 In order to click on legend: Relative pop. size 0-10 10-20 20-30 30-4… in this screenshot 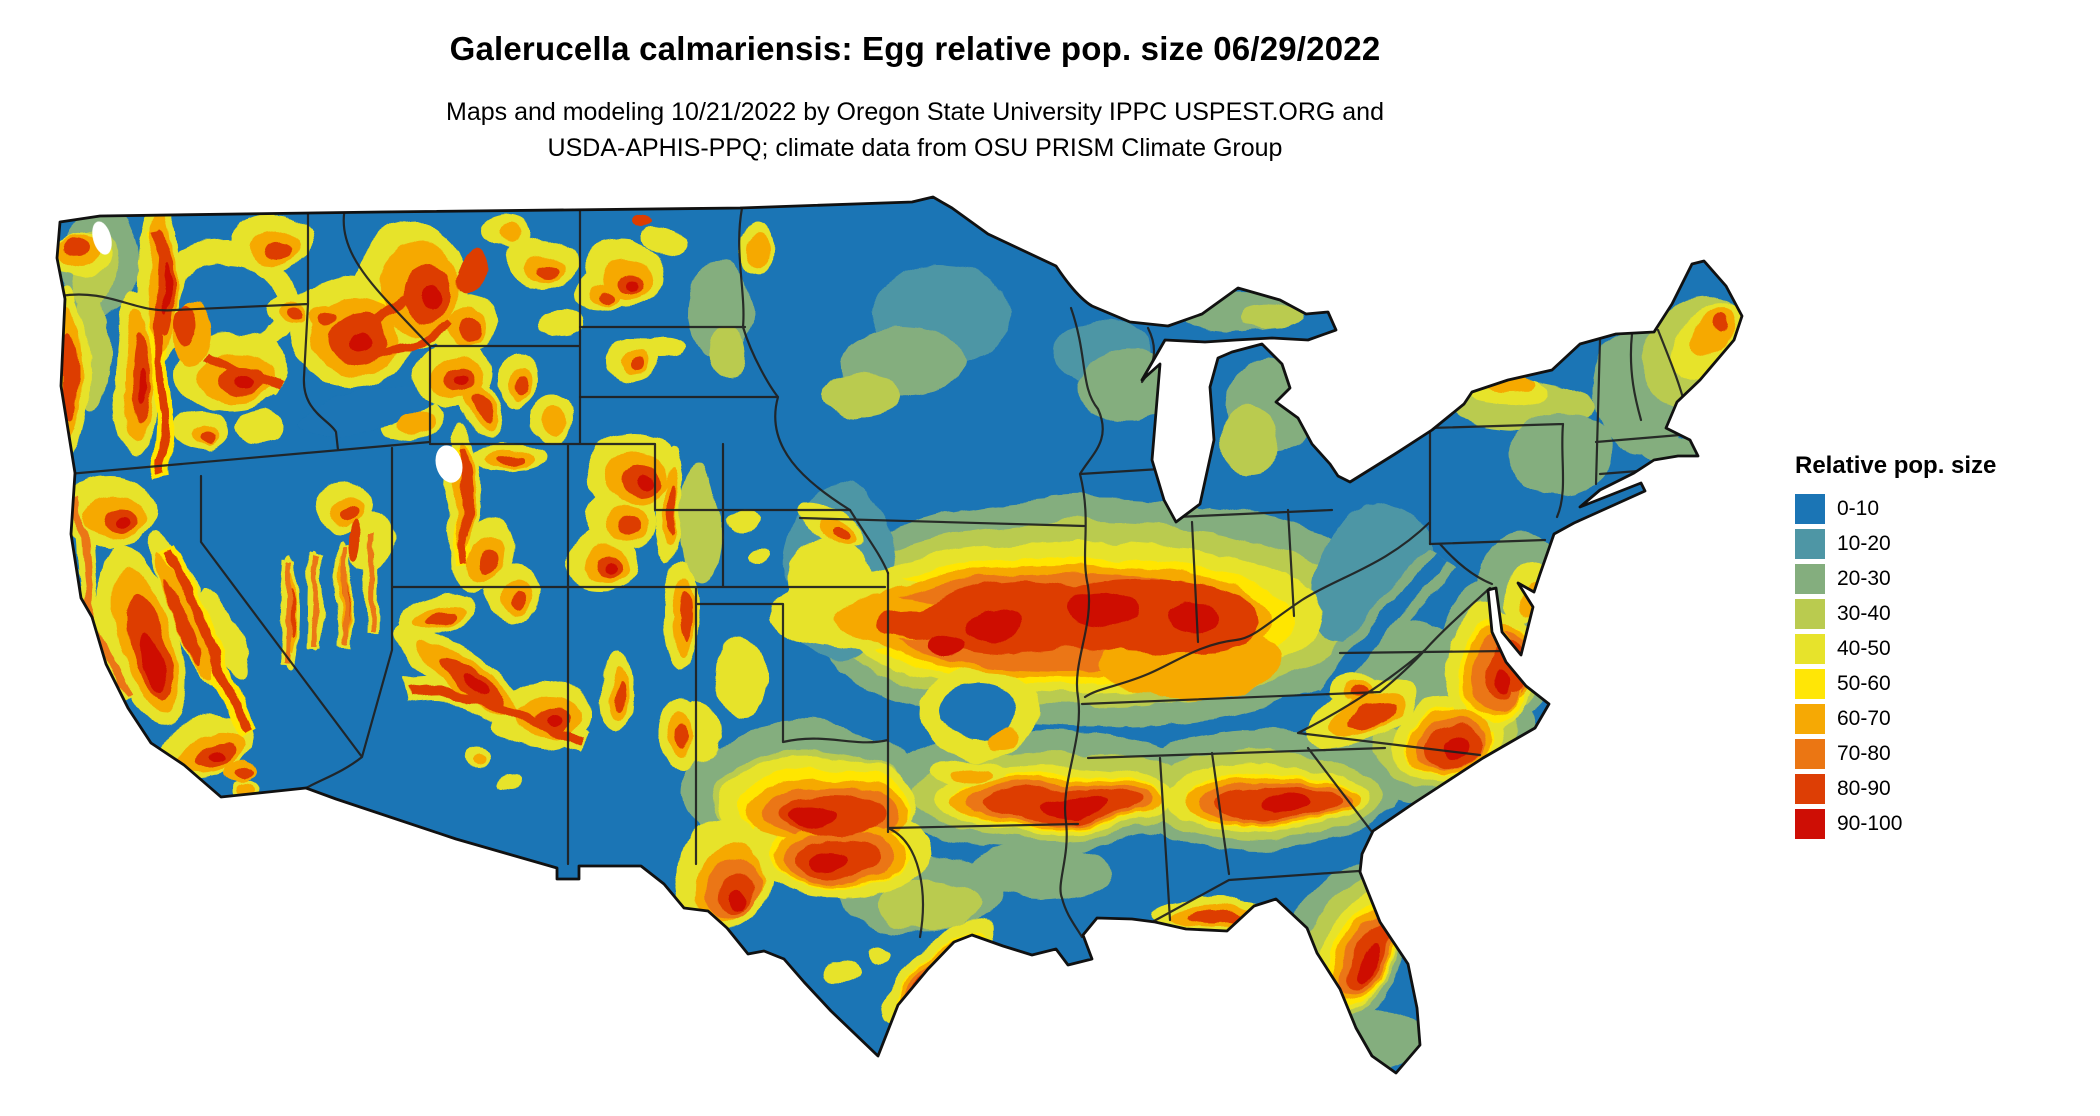, I will do `click(1940, 648)`.